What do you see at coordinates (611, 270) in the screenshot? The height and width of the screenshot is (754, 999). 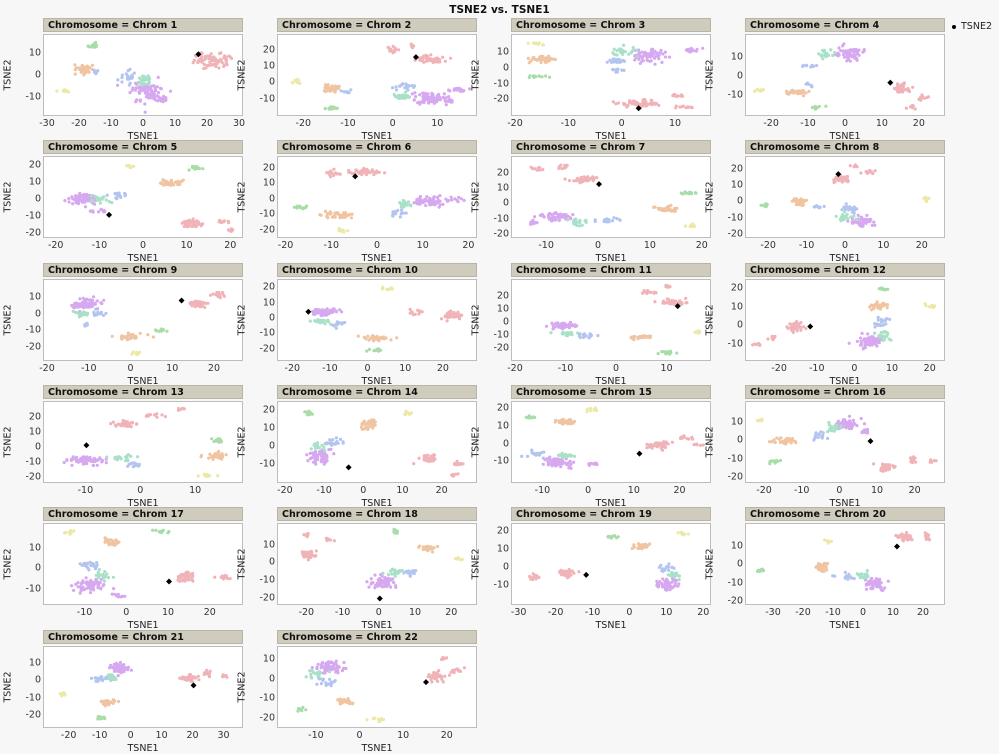 I see `facet-header: Chromosome = Chrom 11` at bounding box center [611, 270].